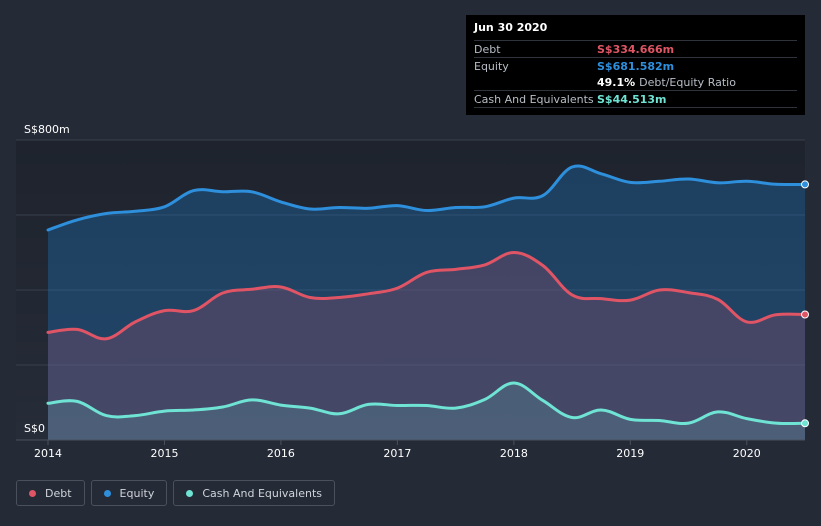 The width and height of the screenshot is (821, 526). What do you see at coordinates (426, 198) in the screenshot?
I see `equity-line` at bounding box center [426, 198].